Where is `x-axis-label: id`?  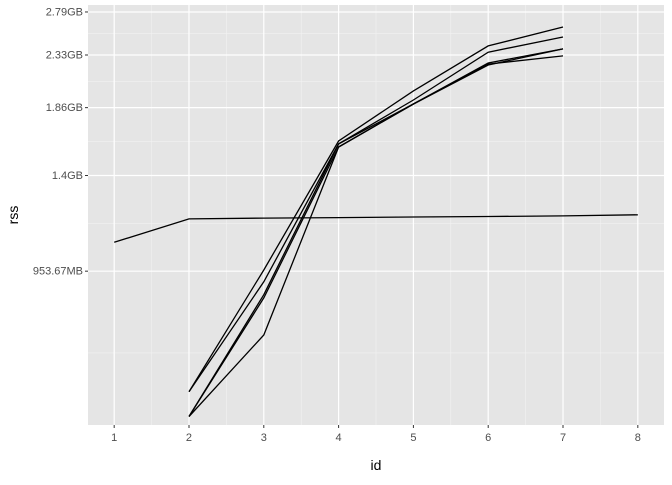
x-axis-label: id is located at coordinates (376, 465).